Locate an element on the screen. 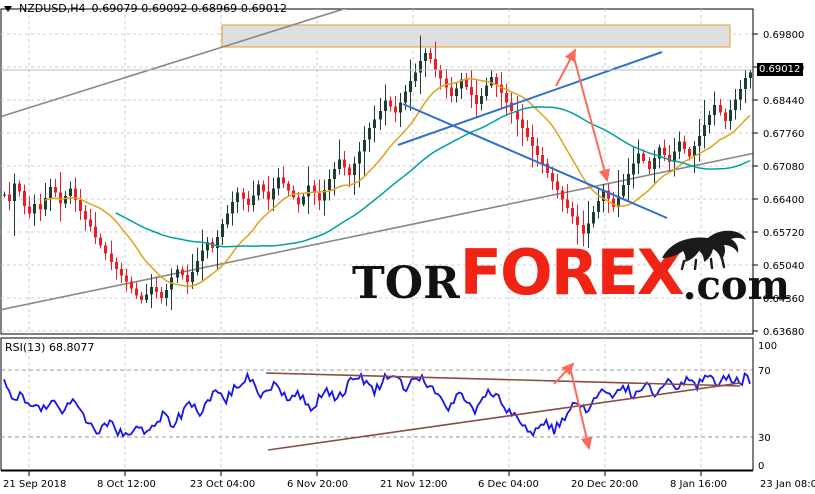 Image resolution: width=815 pixels, height=494 pixels. price-forecast-arrows is located at coordinates (582, 115).